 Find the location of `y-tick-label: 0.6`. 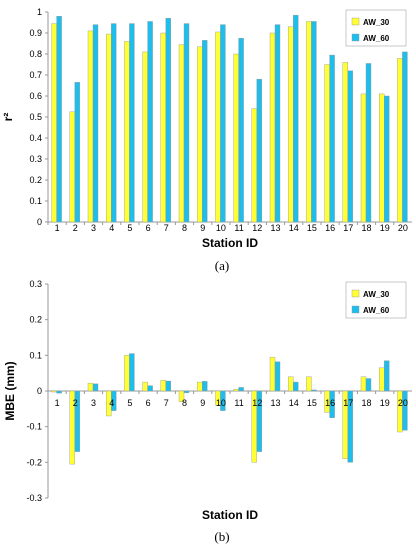

y-tick-label: 0.6 is located at coordinates (35, 96).